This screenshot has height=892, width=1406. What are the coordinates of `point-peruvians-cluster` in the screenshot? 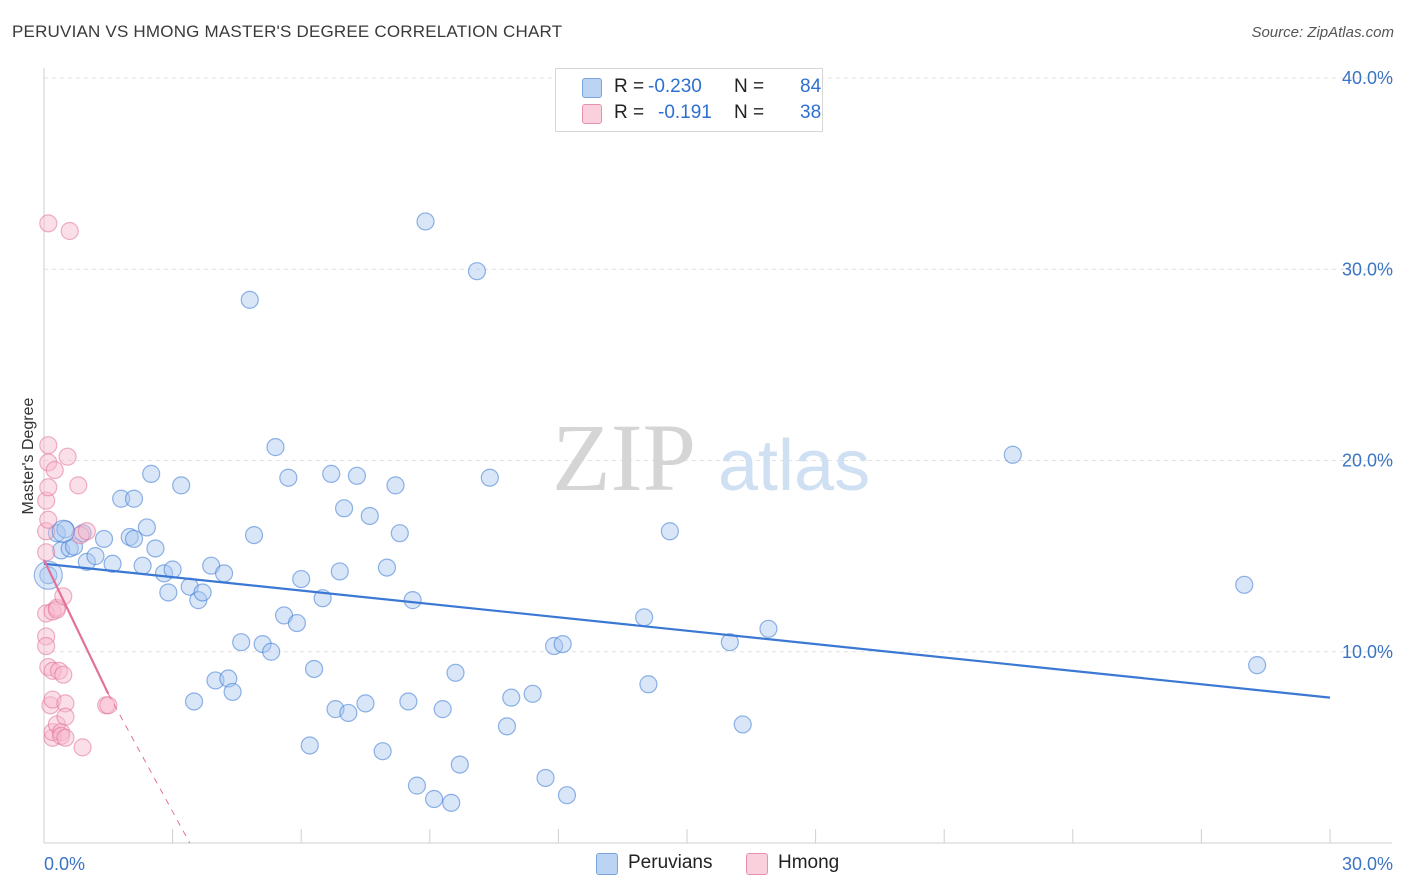 It's located at (63, 531).